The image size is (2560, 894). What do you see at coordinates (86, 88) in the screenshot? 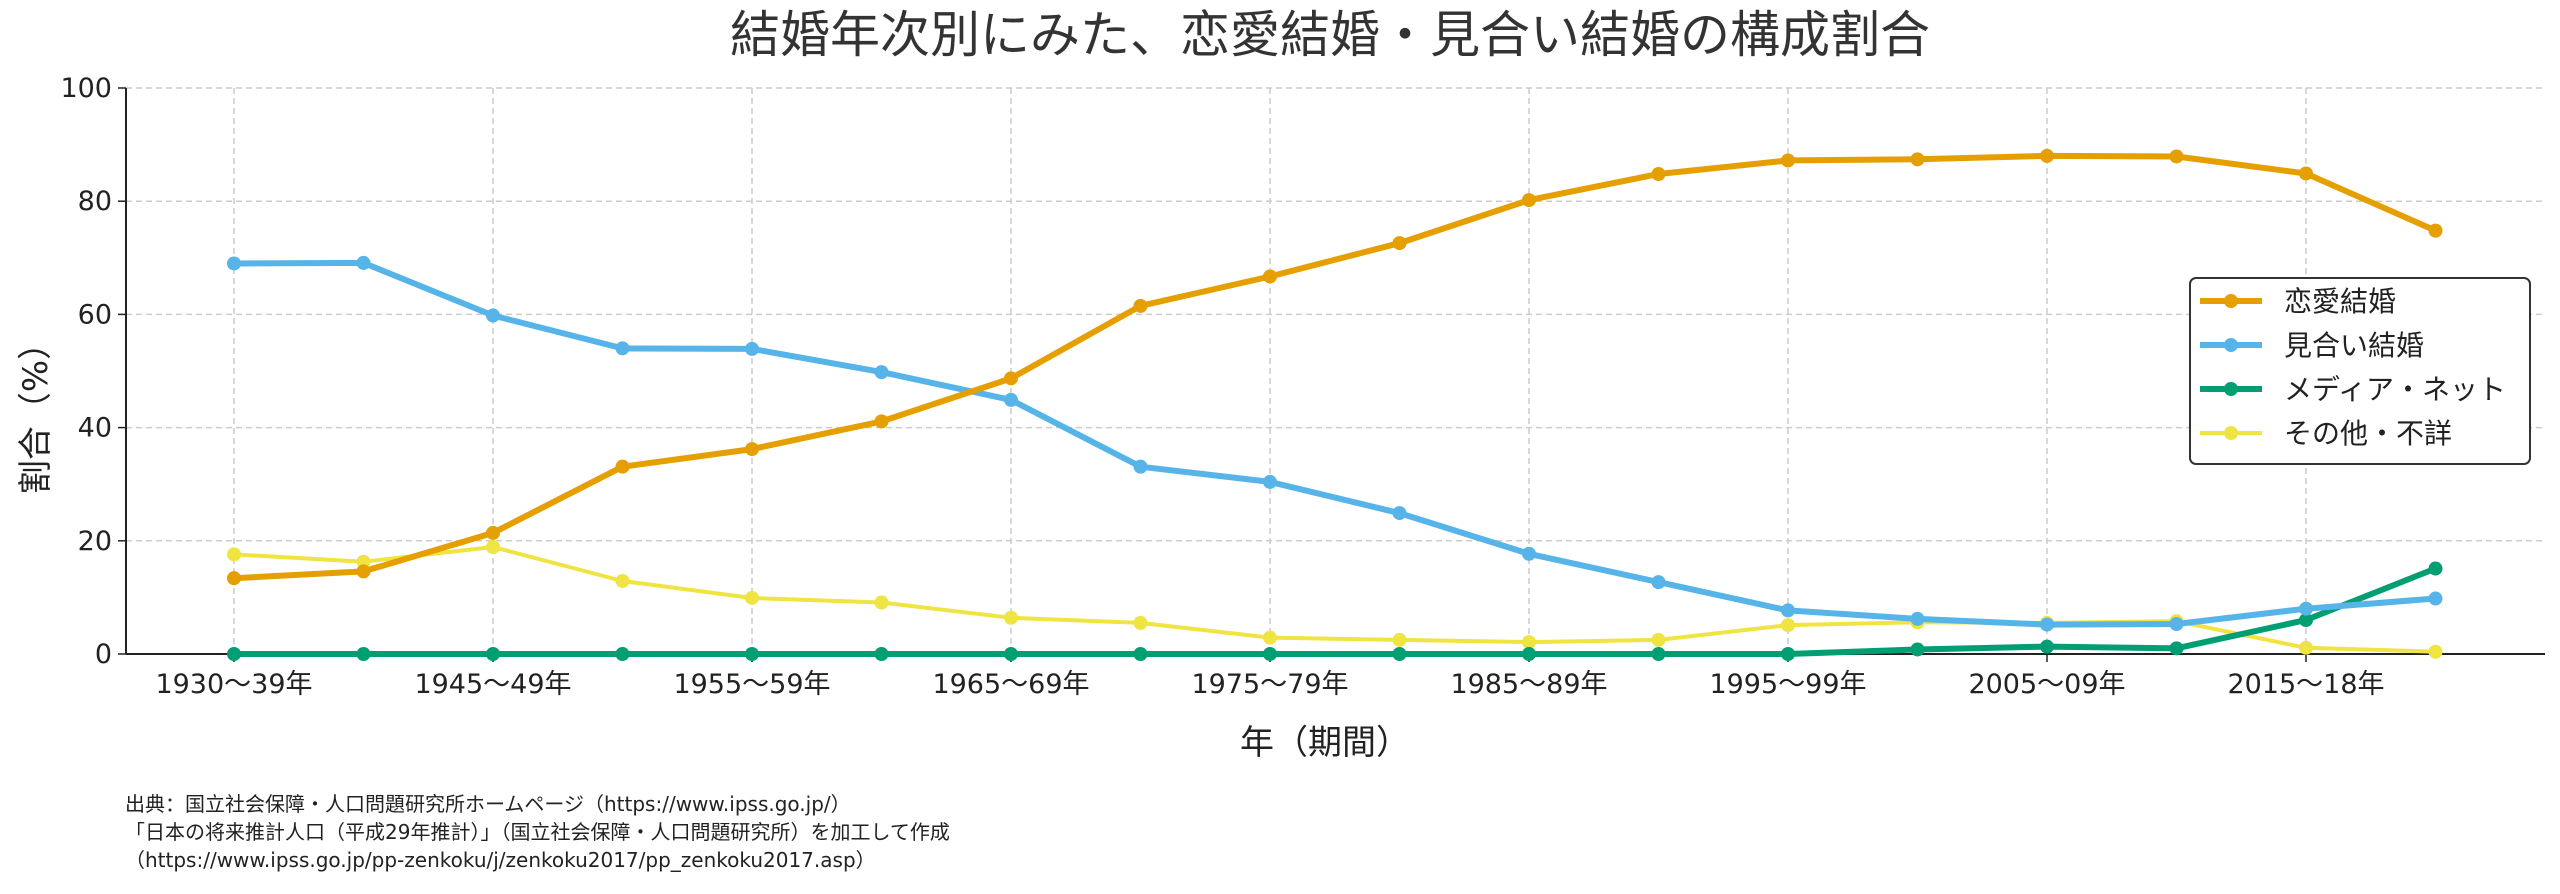
I see `y-tick-label: 100` at bounding box center [86, 88].